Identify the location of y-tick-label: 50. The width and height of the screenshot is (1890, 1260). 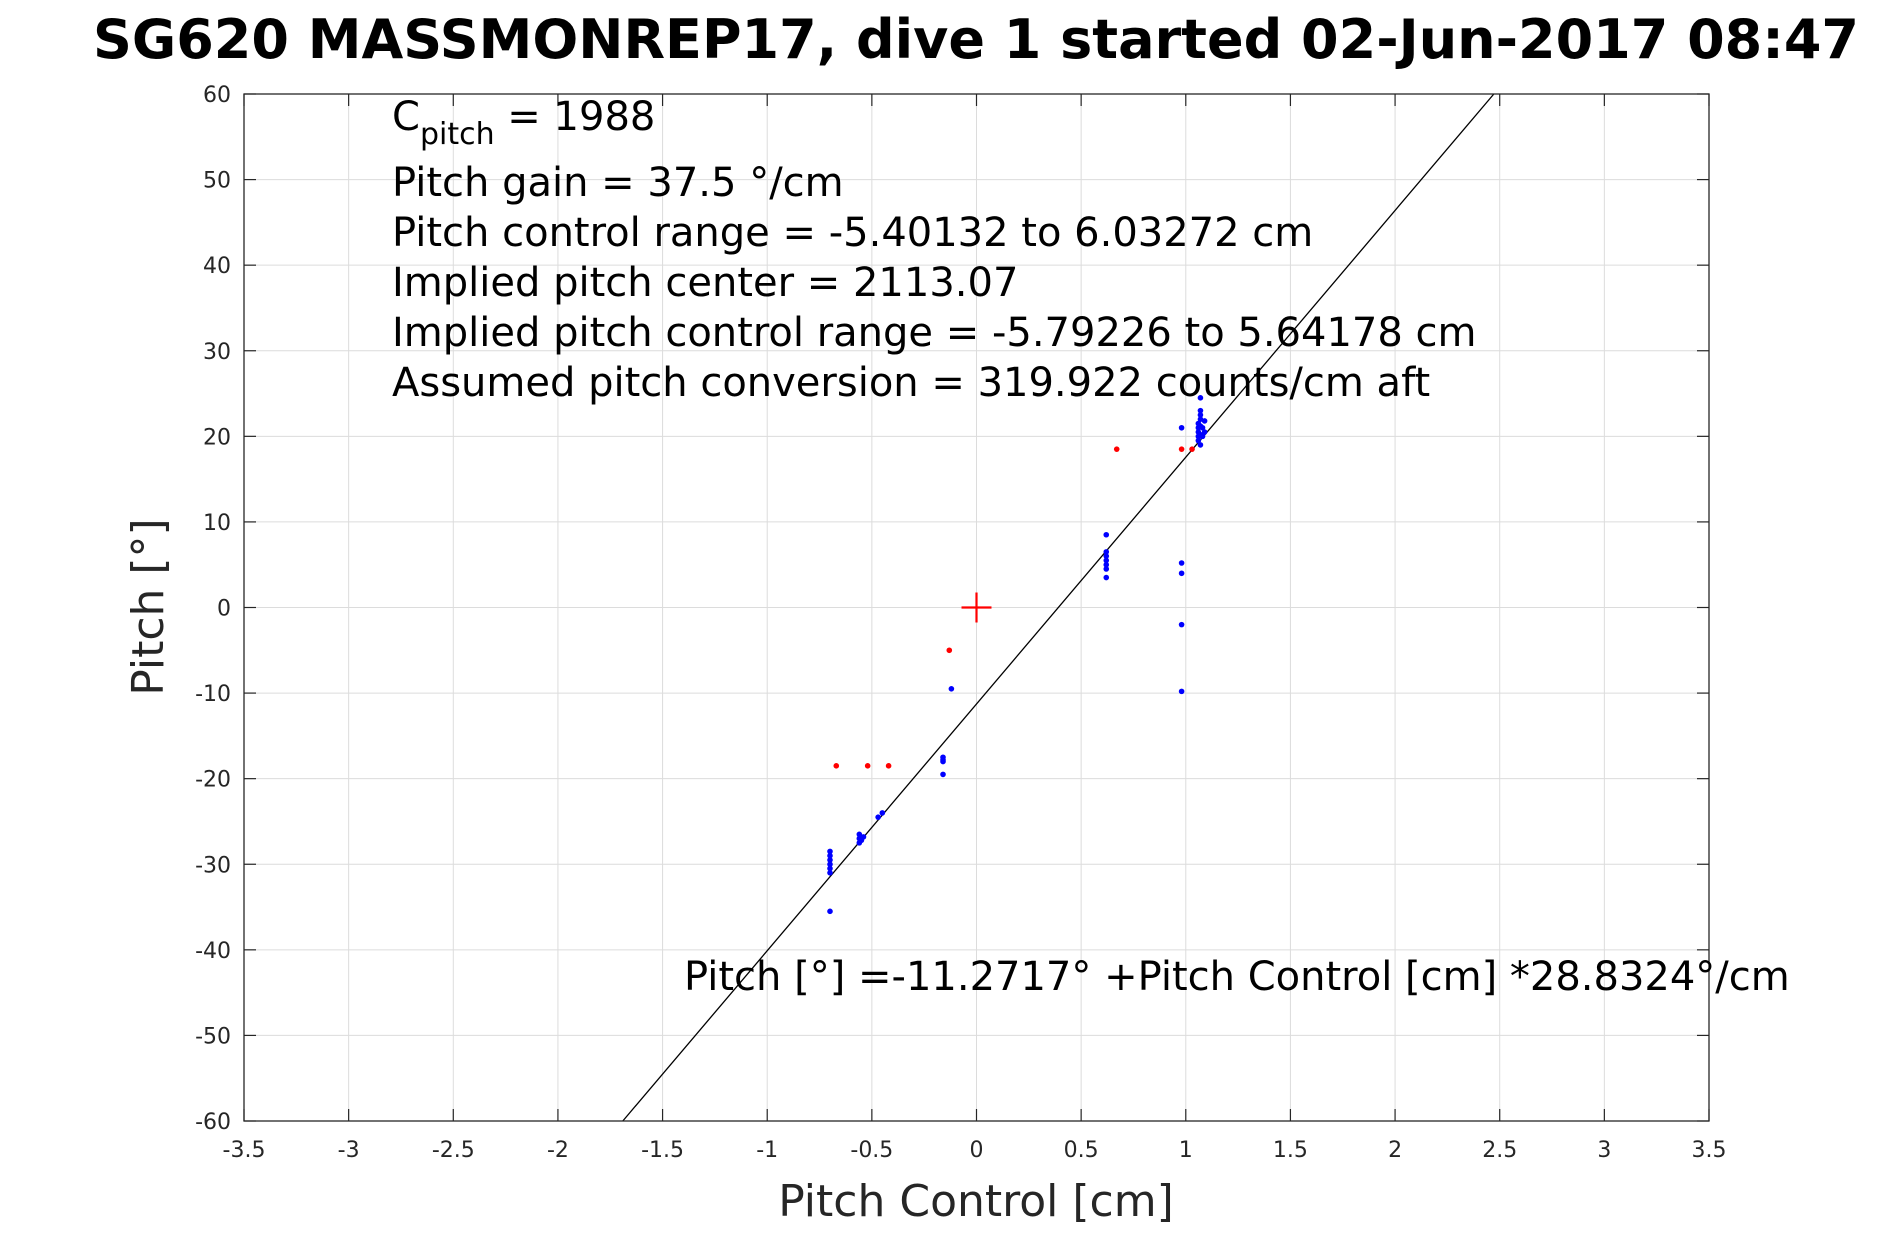
(217, 181).